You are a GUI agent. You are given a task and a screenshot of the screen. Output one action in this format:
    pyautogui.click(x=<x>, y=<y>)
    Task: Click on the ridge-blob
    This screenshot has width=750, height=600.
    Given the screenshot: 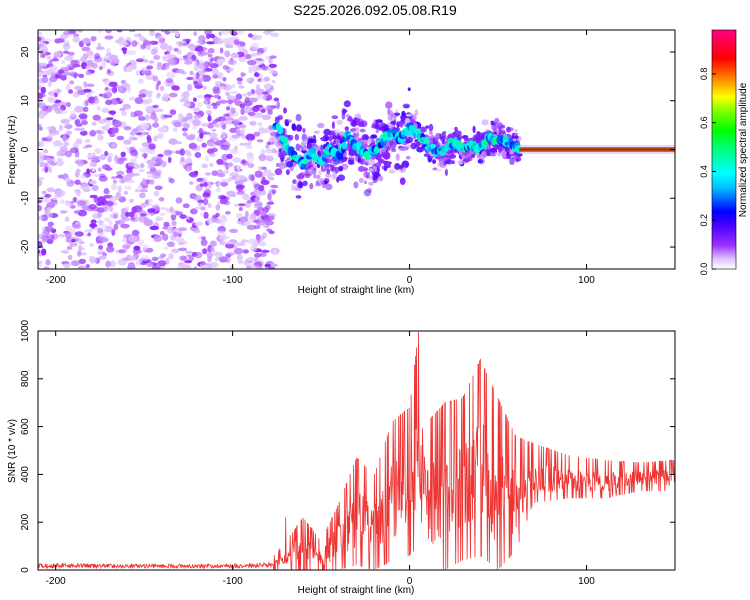 What is the action you would take?
    pyautogui.click(x=377, y=149)
    